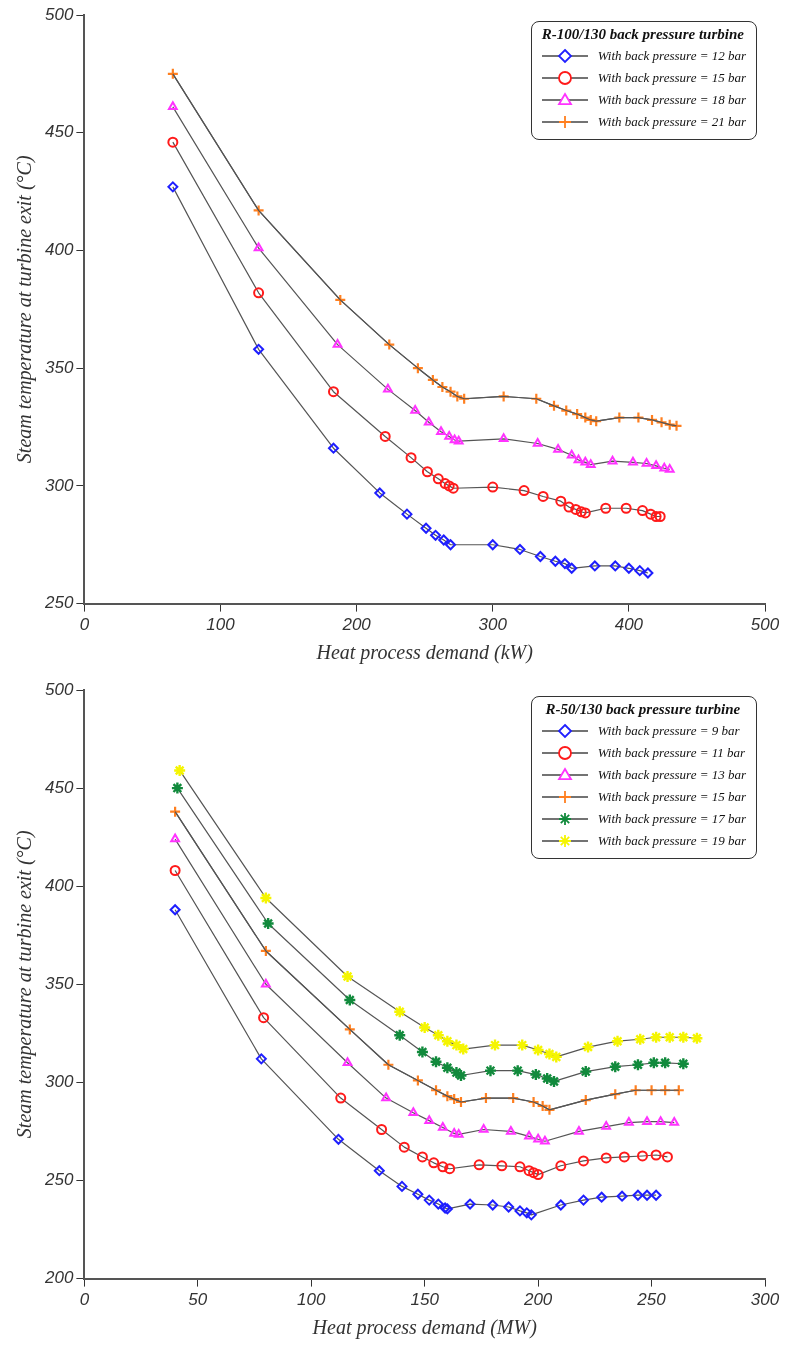 This screenshot has height=1351, width=790. I want to click on y-tick-label: 500, so click(59, 689).